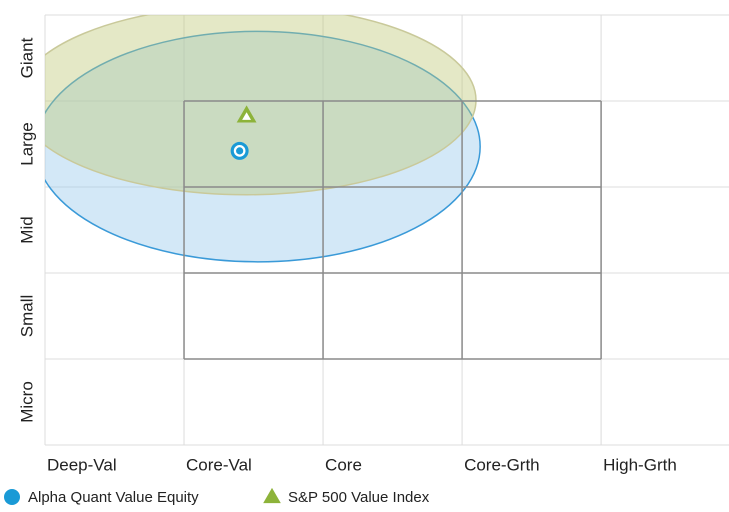  I want to click on x-tick-label: High-Grth, so click(640, 464).